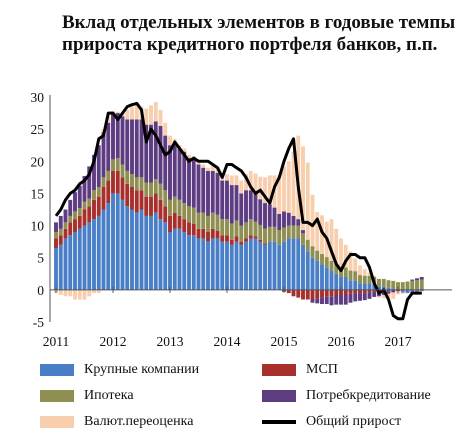  I want to click on y-tick-label: 25, so click(38, 129).